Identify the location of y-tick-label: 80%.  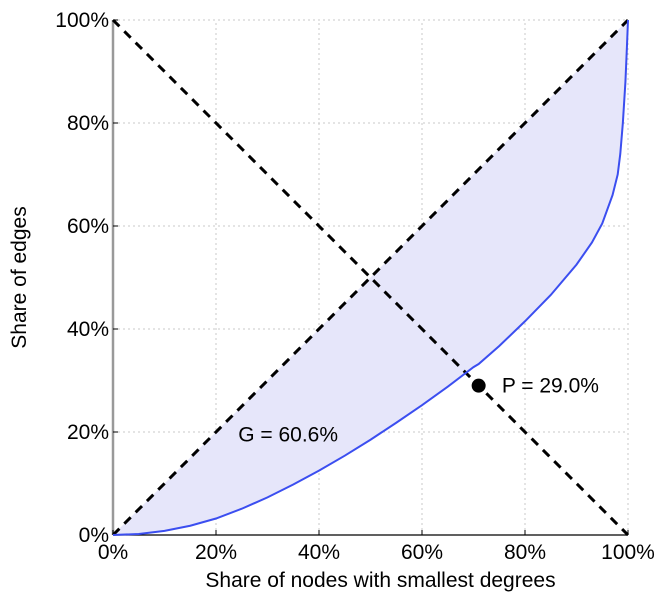
(88, 123).